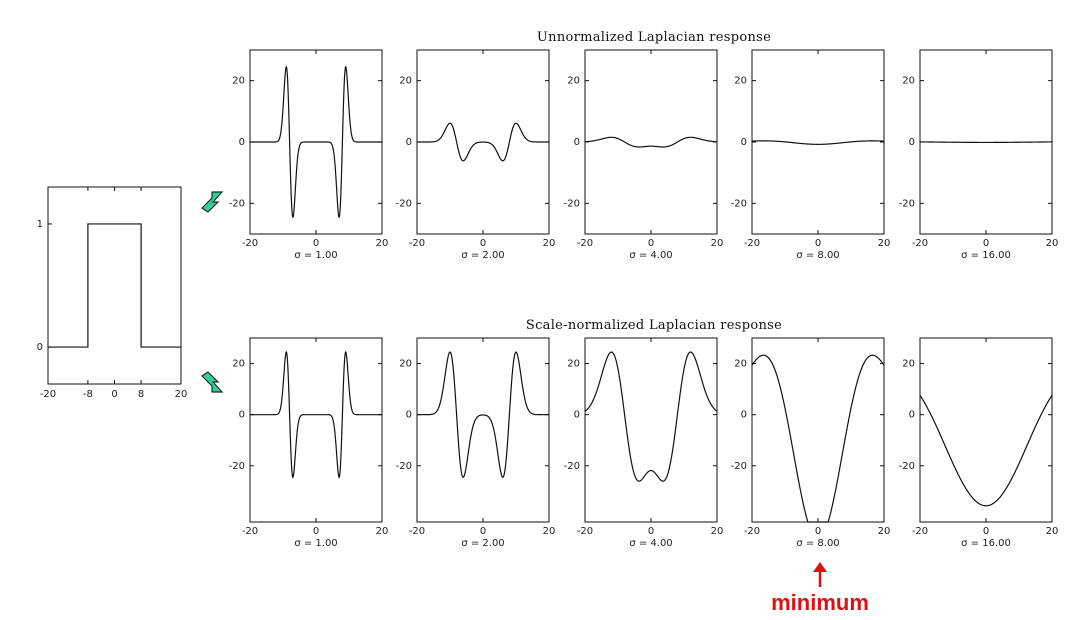 The width and height of the screenshot is (1069, 620). Describe the element at coordinates (114, 285) in the screenshot. I see `input-box-signal` at that location.